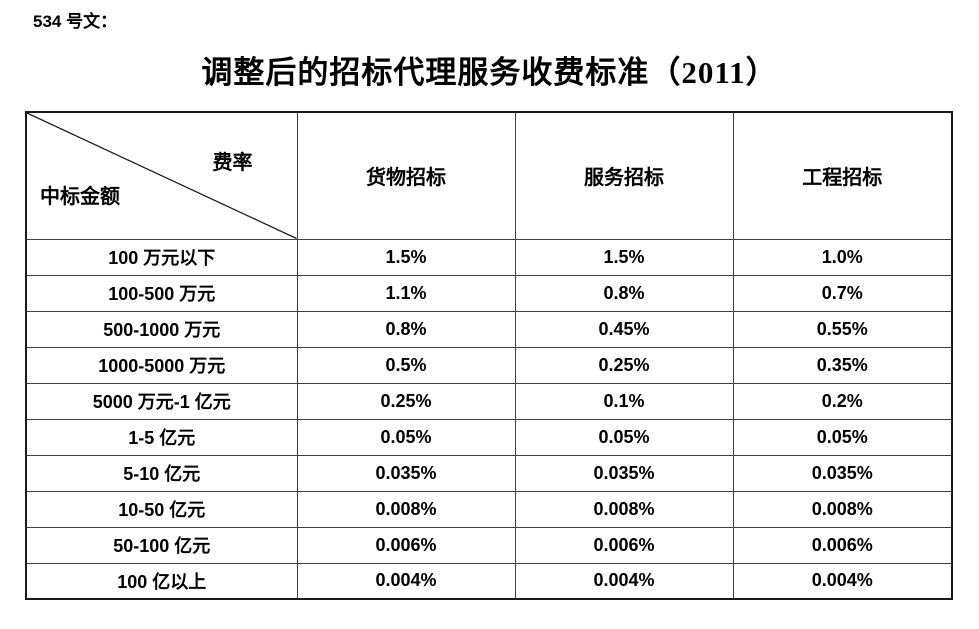  Describe the element at coordinates (161, 437) in the screenshot. I see `amount-cell: 1-5 亿元` at that location.